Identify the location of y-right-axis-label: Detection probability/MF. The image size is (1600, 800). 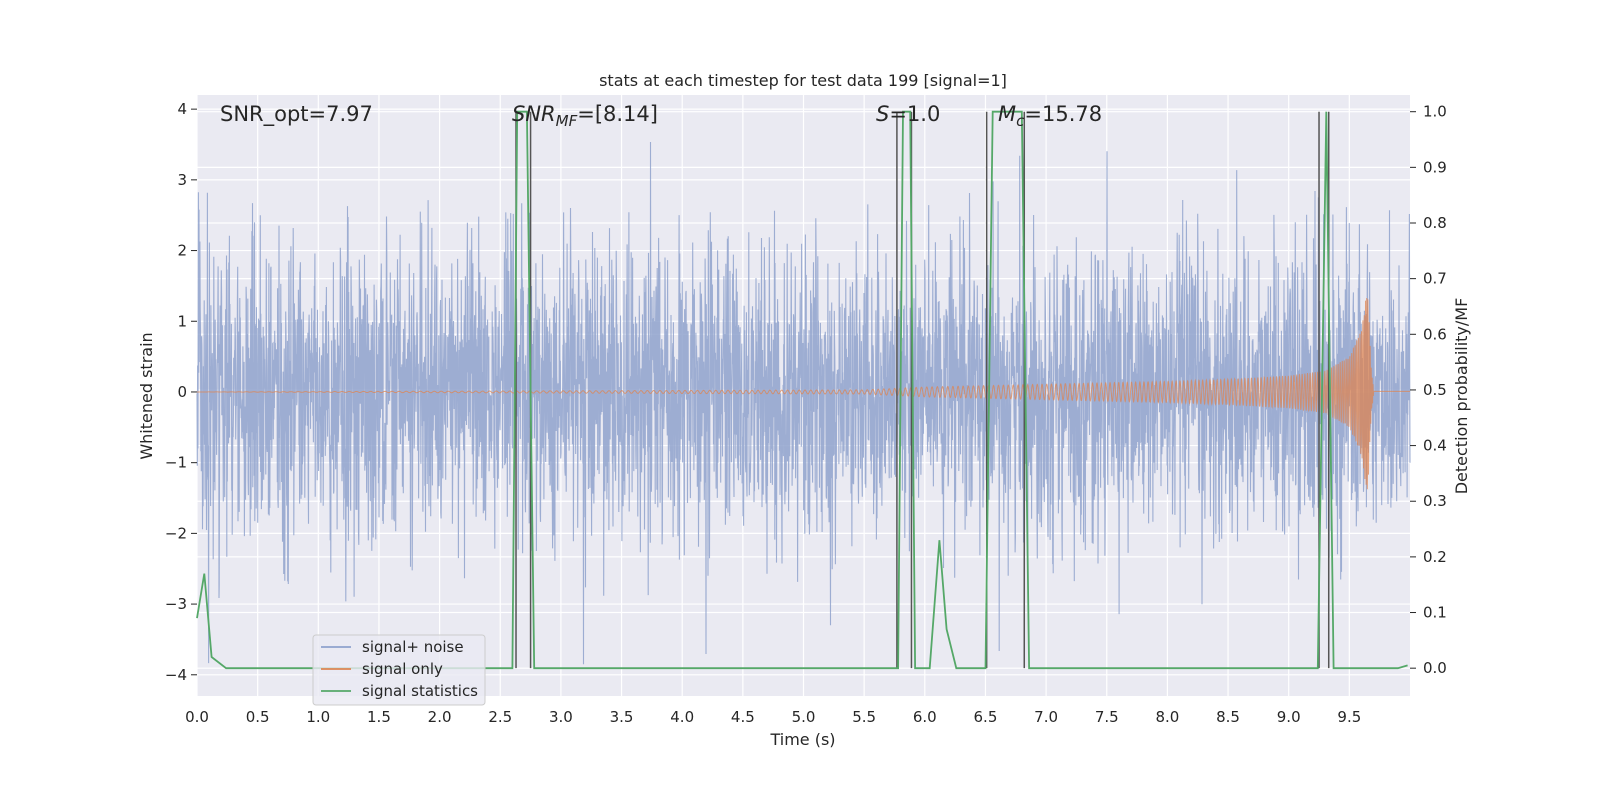
(1461, 396).